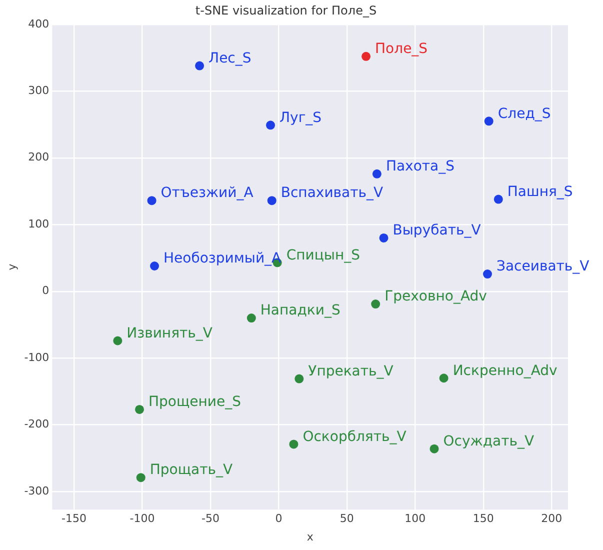  Describe the element at coordinates (420, 166) in the screenshot. I see `data-label: Пахота_S` at that location.